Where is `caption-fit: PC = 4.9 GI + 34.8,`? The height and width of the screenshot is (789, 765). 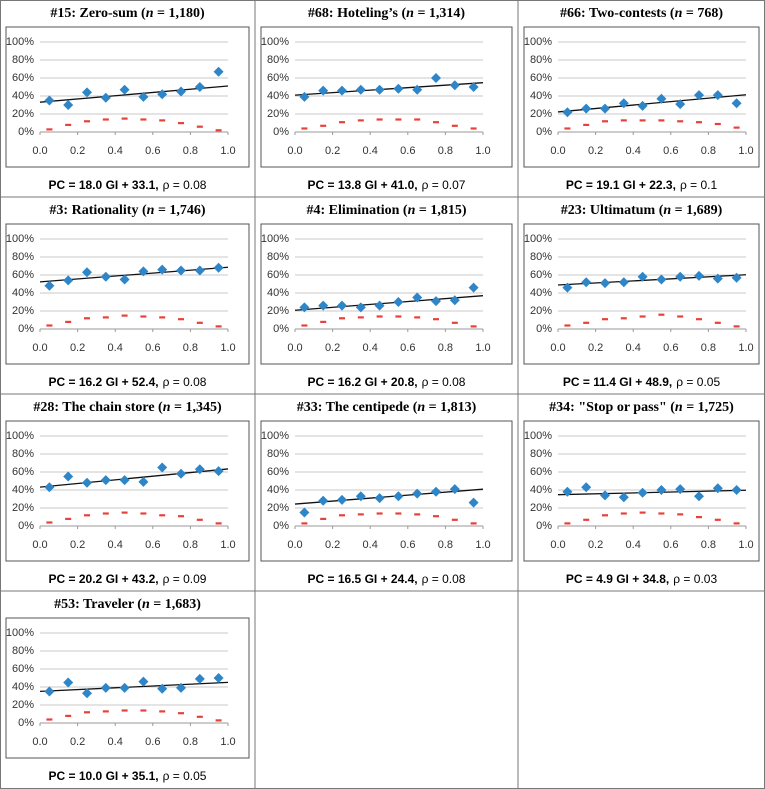 caption-fit: PC = 4.9 GI + 34.8, is located at coordinates (617, 579).